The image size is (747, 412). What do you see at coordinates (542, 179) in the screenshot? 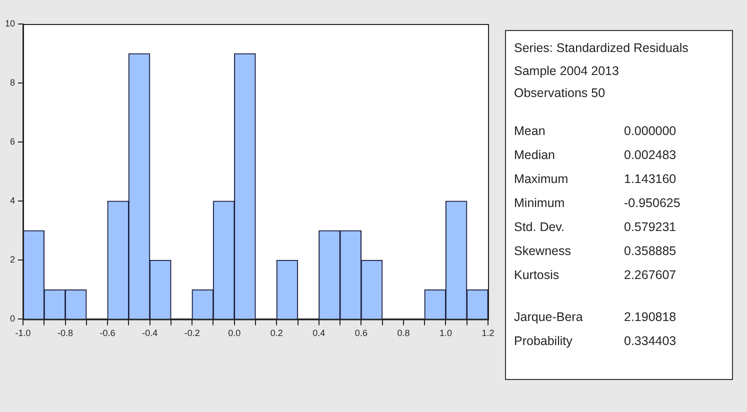
I see `text: Maximum` at bounding box center [542, 179].